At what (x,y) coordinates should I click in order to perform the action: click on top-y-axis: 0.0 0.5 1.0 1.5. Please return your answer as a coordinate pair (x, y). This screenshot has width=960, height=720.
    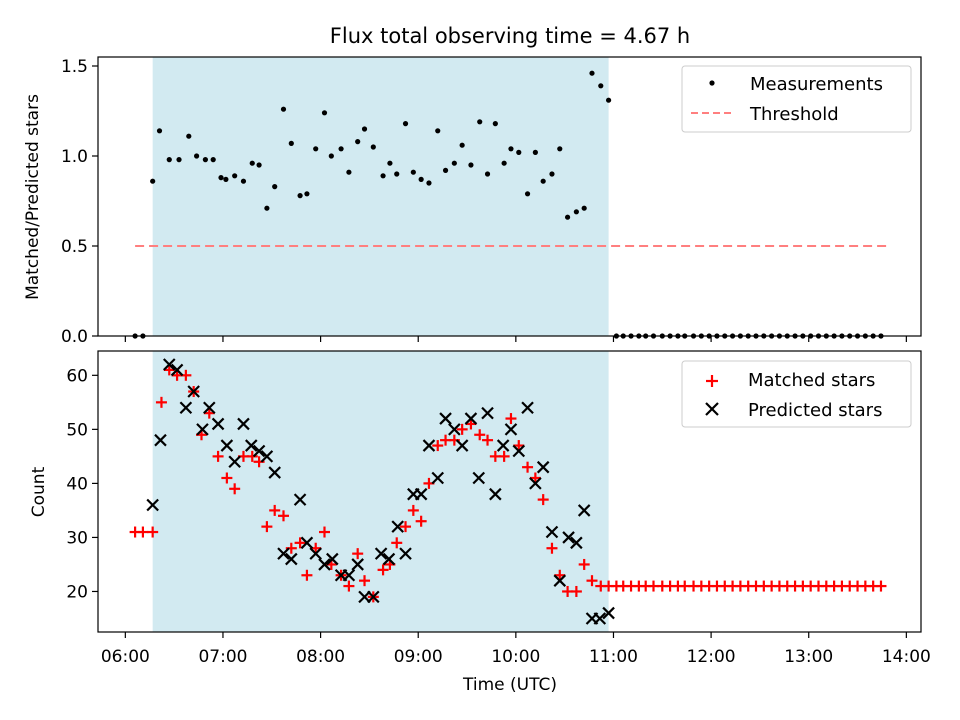
    Looking at the image, I should click on (79, 202).